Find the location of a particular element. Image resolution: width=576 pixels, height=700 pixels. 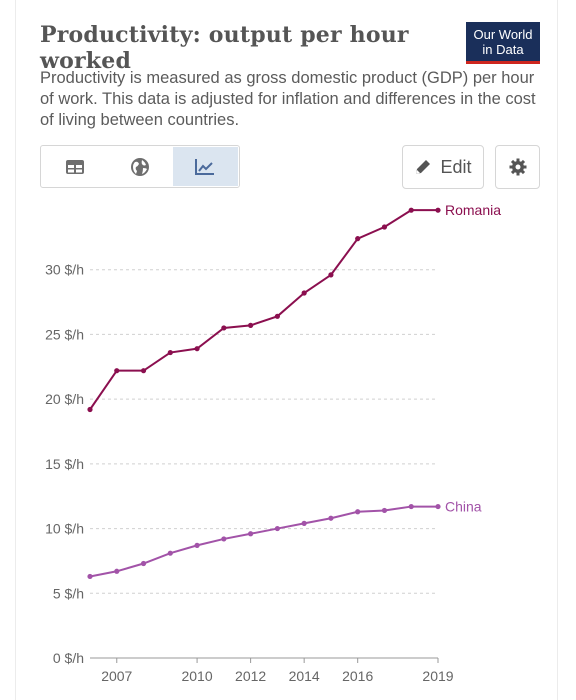

owid-logo: Our World in Data is located at coordinates (503, 43).